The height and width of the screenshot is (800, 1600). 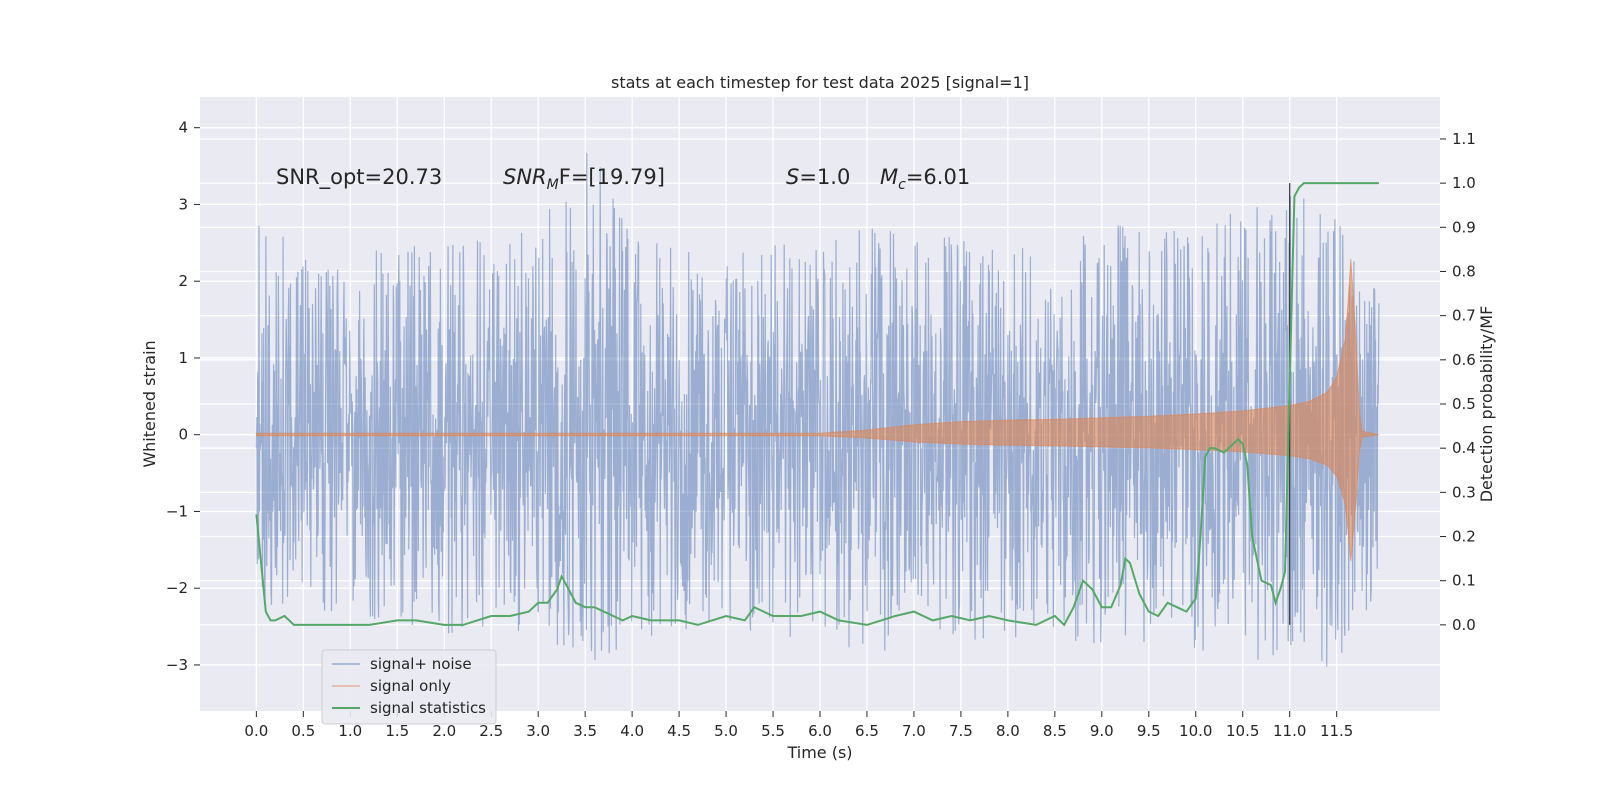 I want to click on y-right-tick-label-0: 1.1, so click(x=1464, y=139).